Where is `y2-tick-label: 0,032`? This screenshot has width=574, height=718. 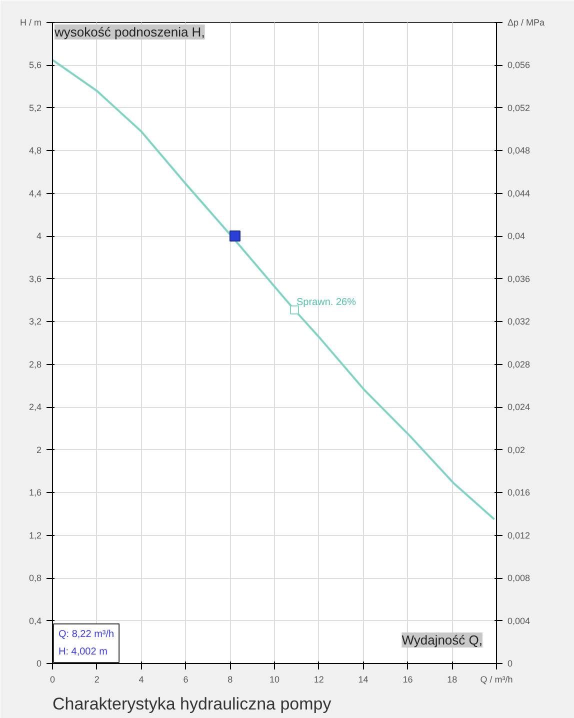
y2-tick-label: 0,032 is located at coordinates (519, 321).